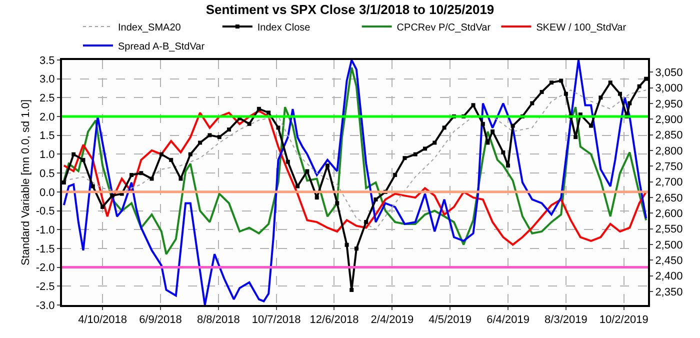 This screenshot has height=338, width=700. I want to click on y2-tick-label: 2,700, so click(669, 182).